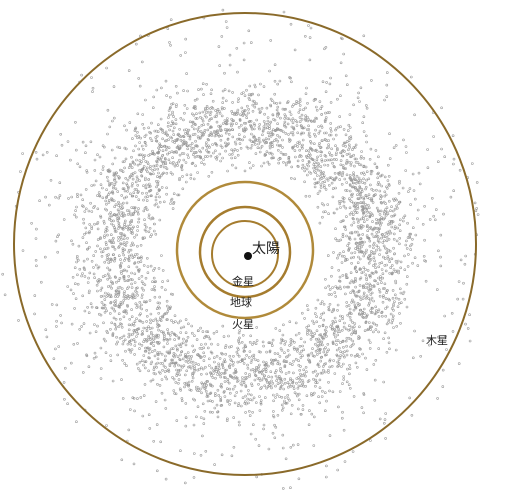 This screenshot has height=491, width=507. I want to click on earth-label: 地球, so click(241, 302).